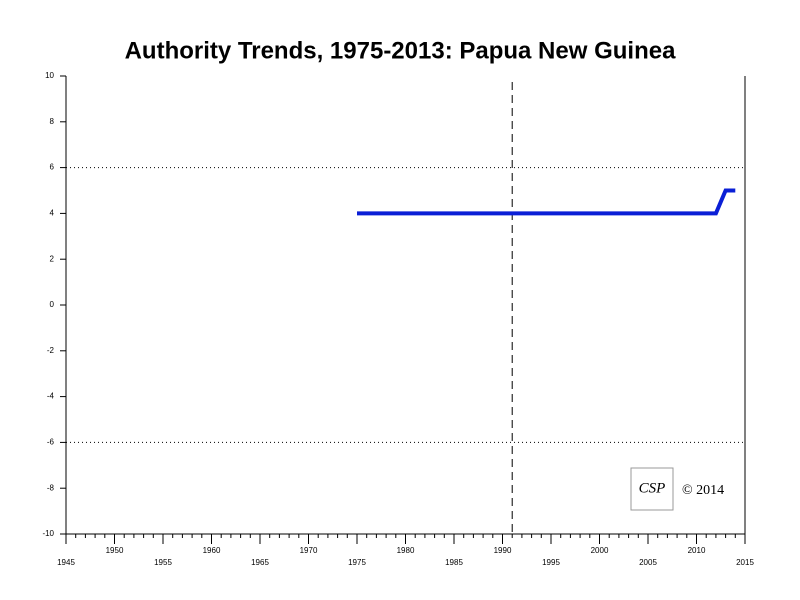 The image size is (800, 600). I want to click on y-tick-label: 2, so click(52, 258).